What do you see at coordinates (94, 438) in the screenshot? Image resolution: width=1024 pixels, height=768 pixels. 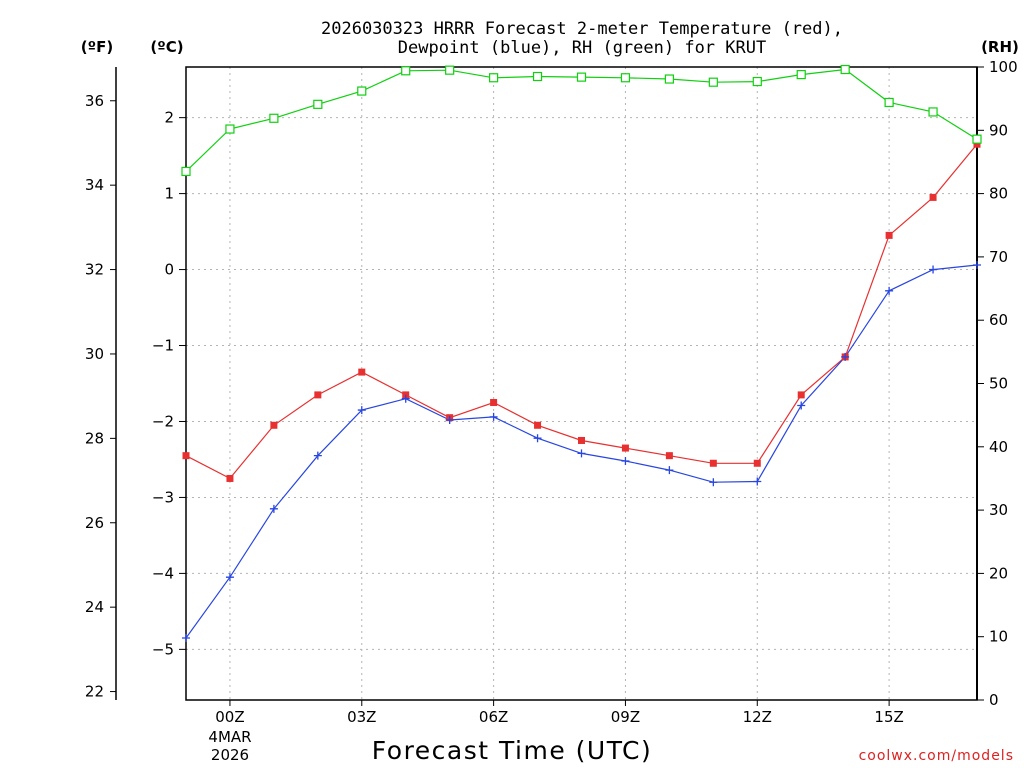 I see `fahrenheit-tick-label: 28` at bounding box center [94, 438].